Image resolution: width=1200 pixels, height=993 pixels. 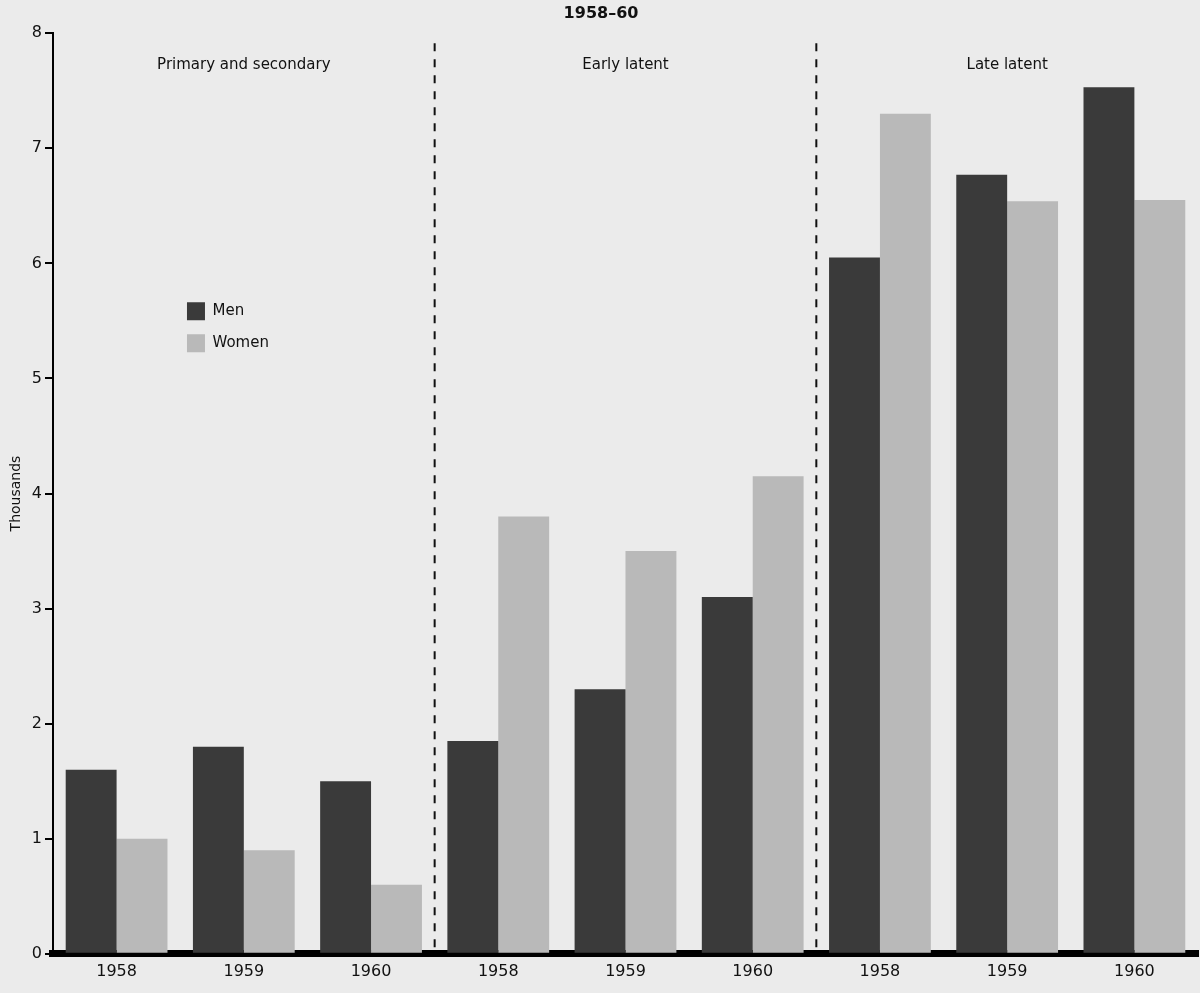 What do you see at coordinates (36, 147) in the screenshot?
I see `y-tick-label: 7` at bounding box center [36, 147].